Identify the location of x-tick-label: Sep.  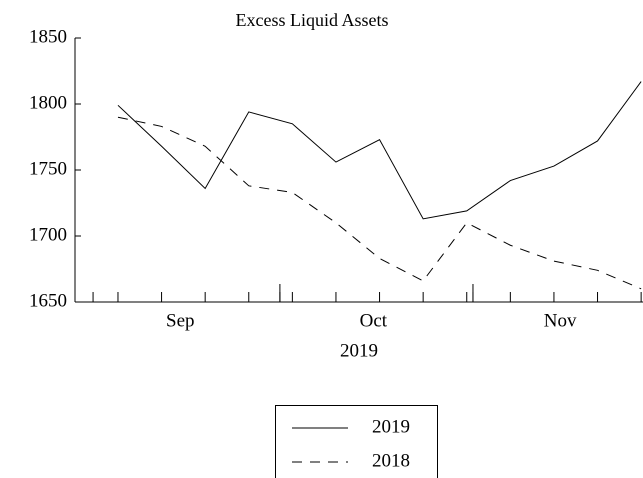
(180, 320).